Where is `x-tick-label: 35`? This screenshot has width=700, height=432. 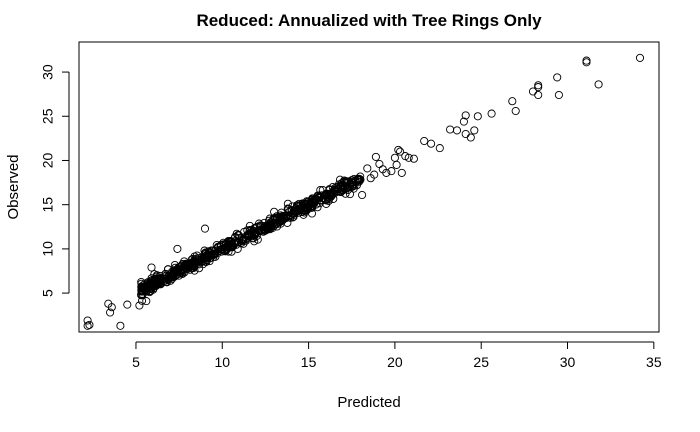 x-tick-label: 35 is located at coordinates (654, 362).